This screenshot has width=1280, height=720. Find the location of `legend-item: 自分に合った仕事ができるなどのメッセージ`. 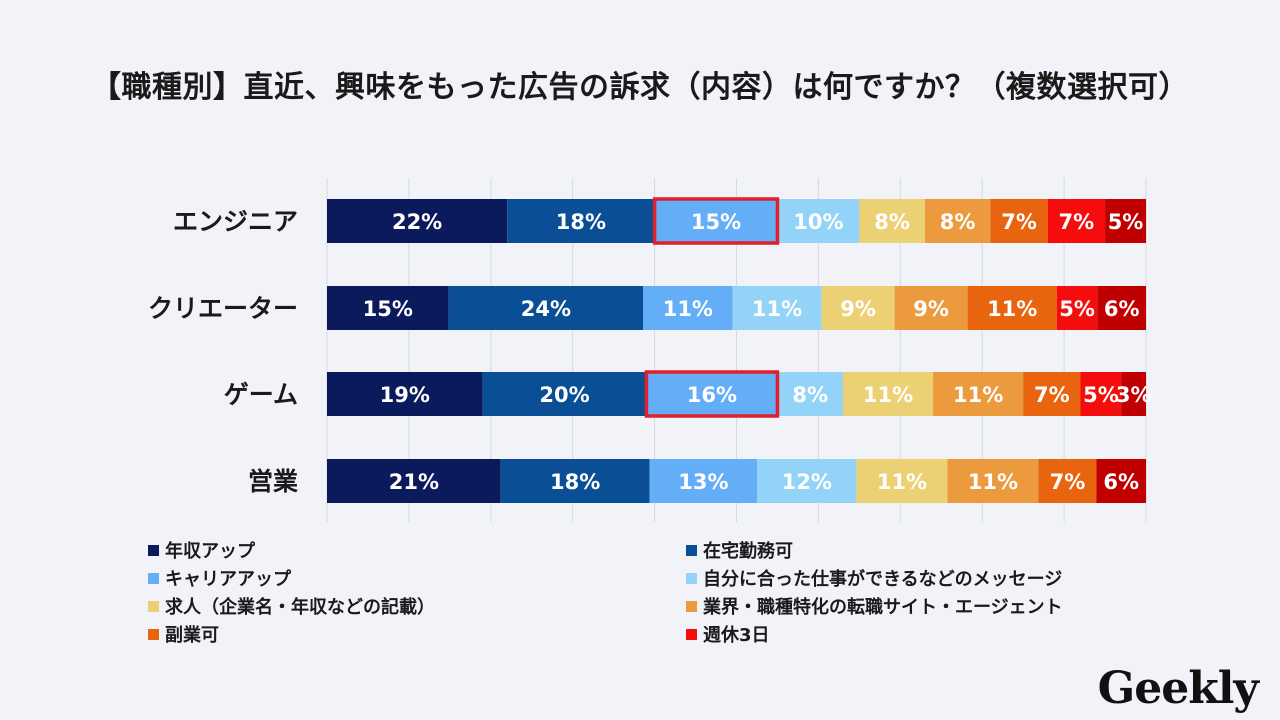

legend-item: 自分に合った仕事ができるなどのメッセージ is located at coordinates (911, 578).